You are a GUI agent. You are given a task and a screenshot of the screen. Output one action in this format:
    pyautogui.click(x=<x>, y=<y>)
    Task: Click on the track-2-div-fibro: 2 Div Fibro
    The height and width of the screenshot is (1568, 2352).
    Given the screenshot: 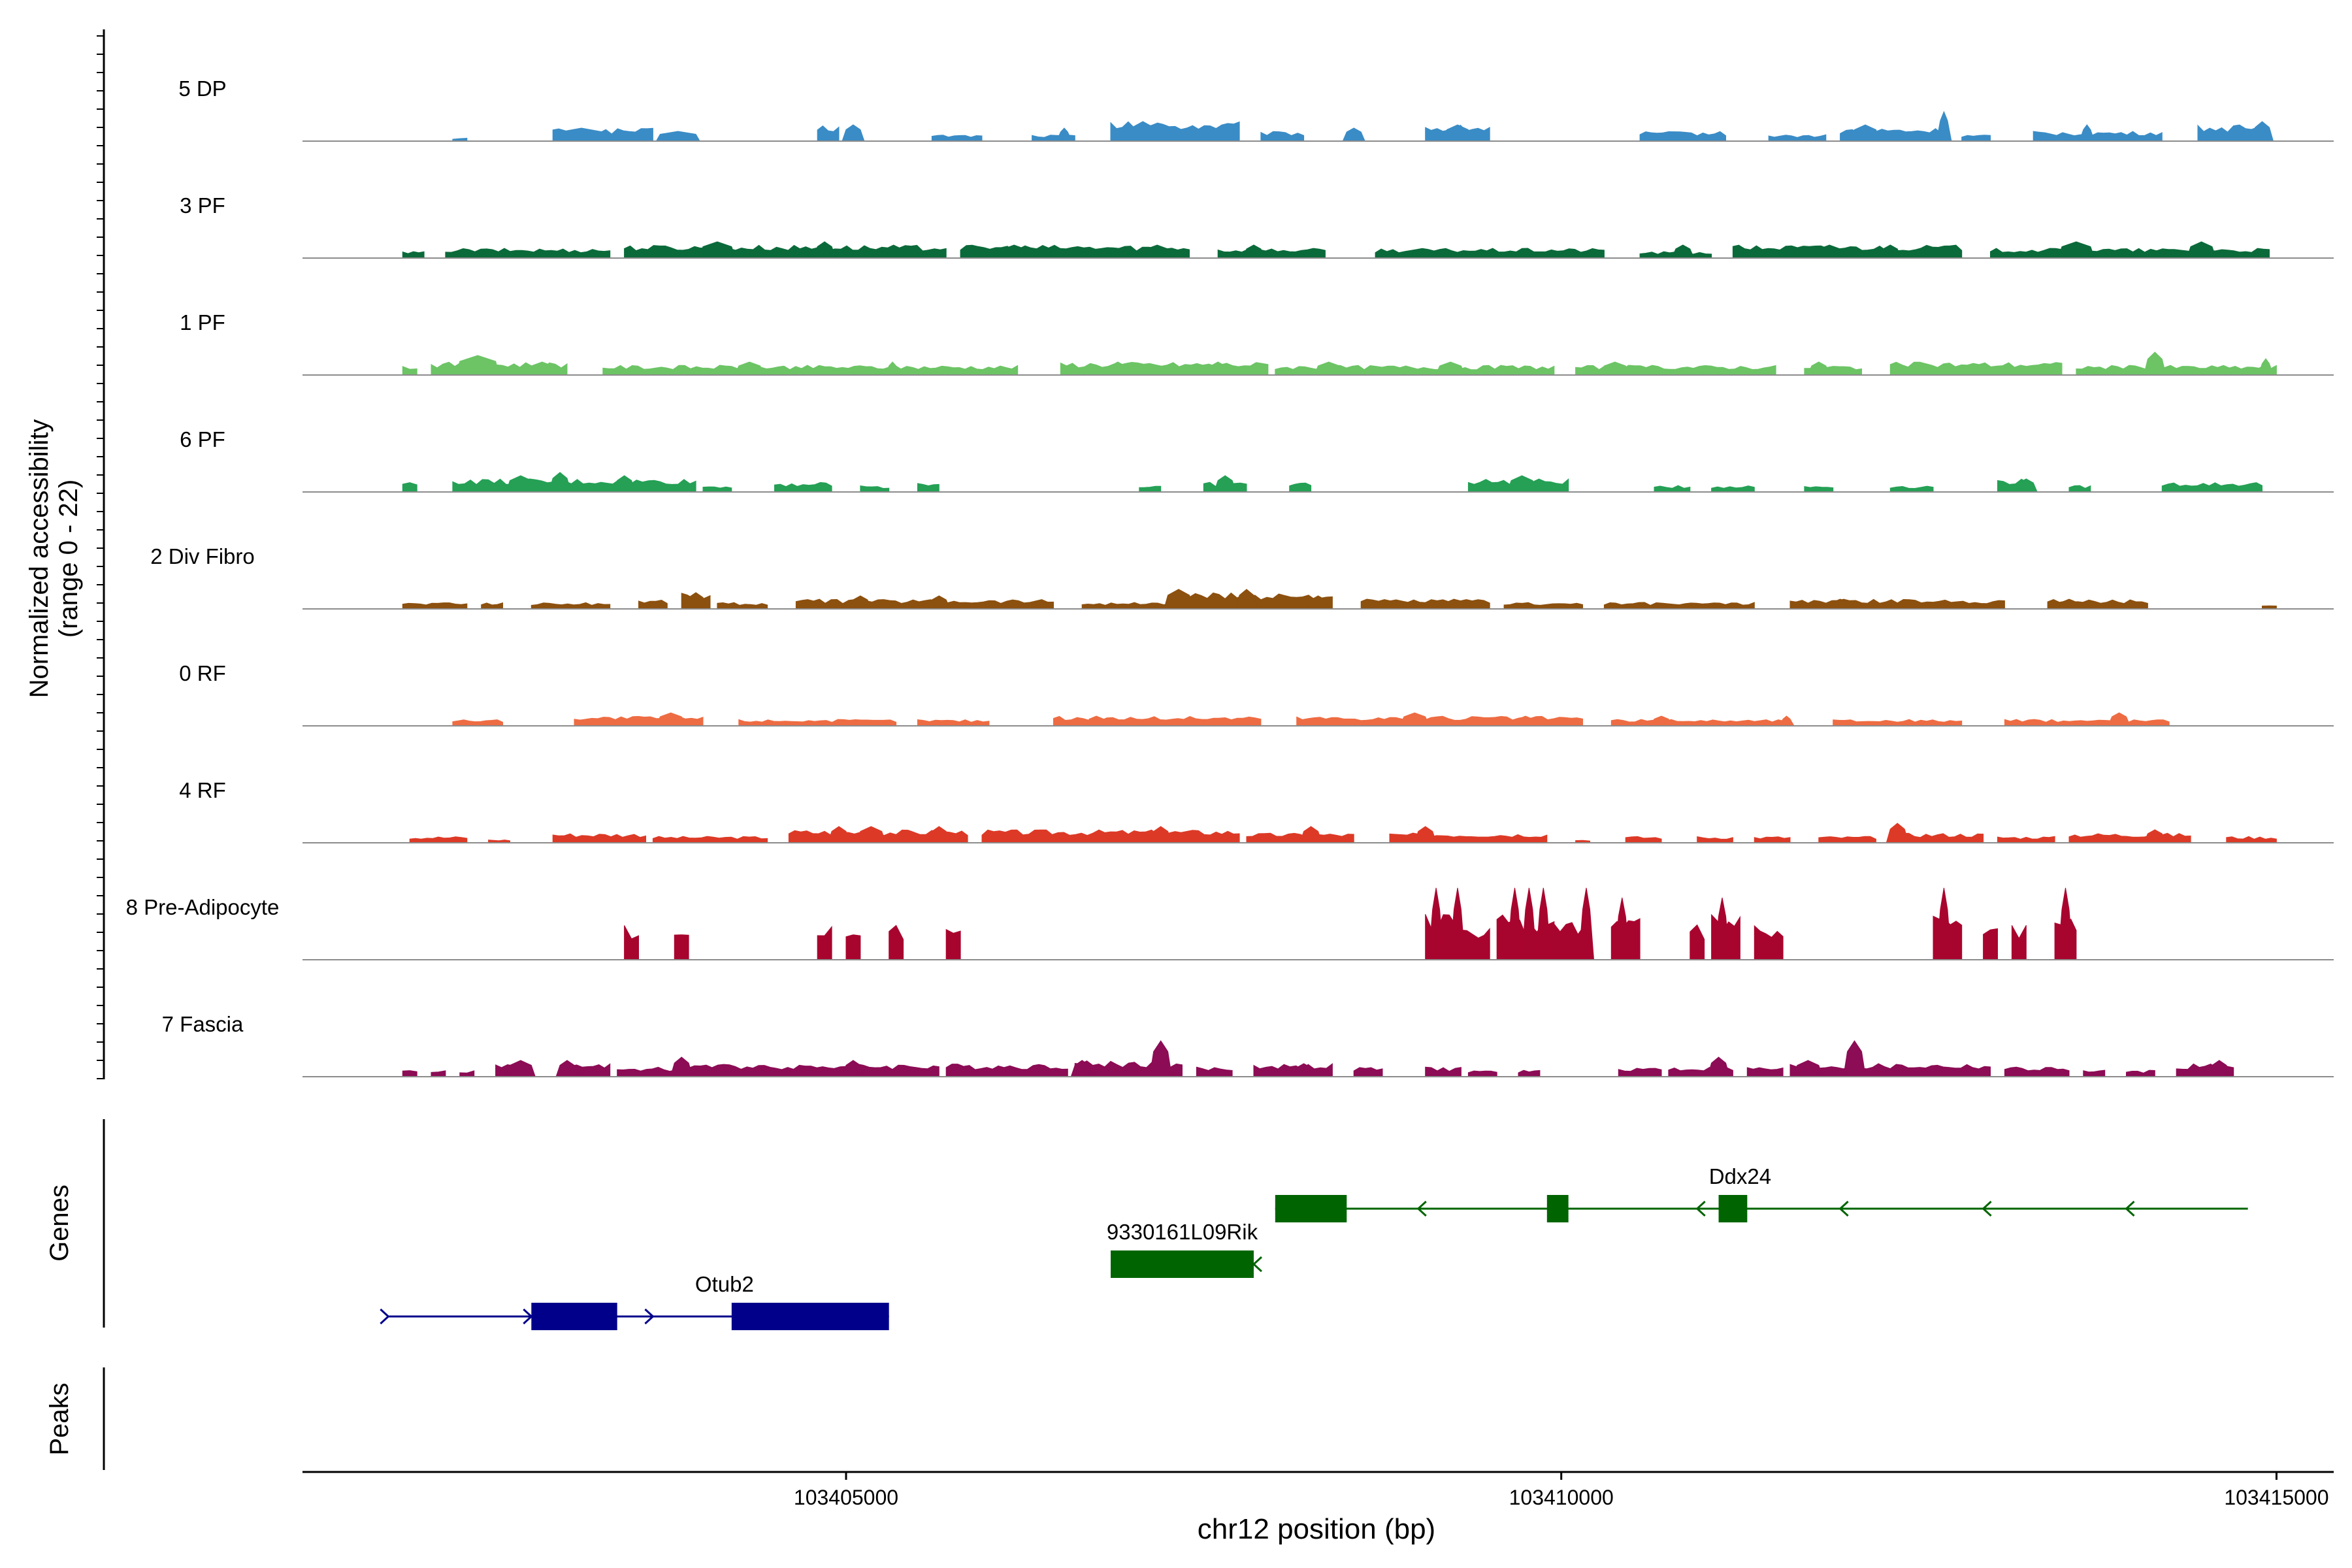 What is the action you would take?
    pyautogui.click(x=1242, y=577)
    